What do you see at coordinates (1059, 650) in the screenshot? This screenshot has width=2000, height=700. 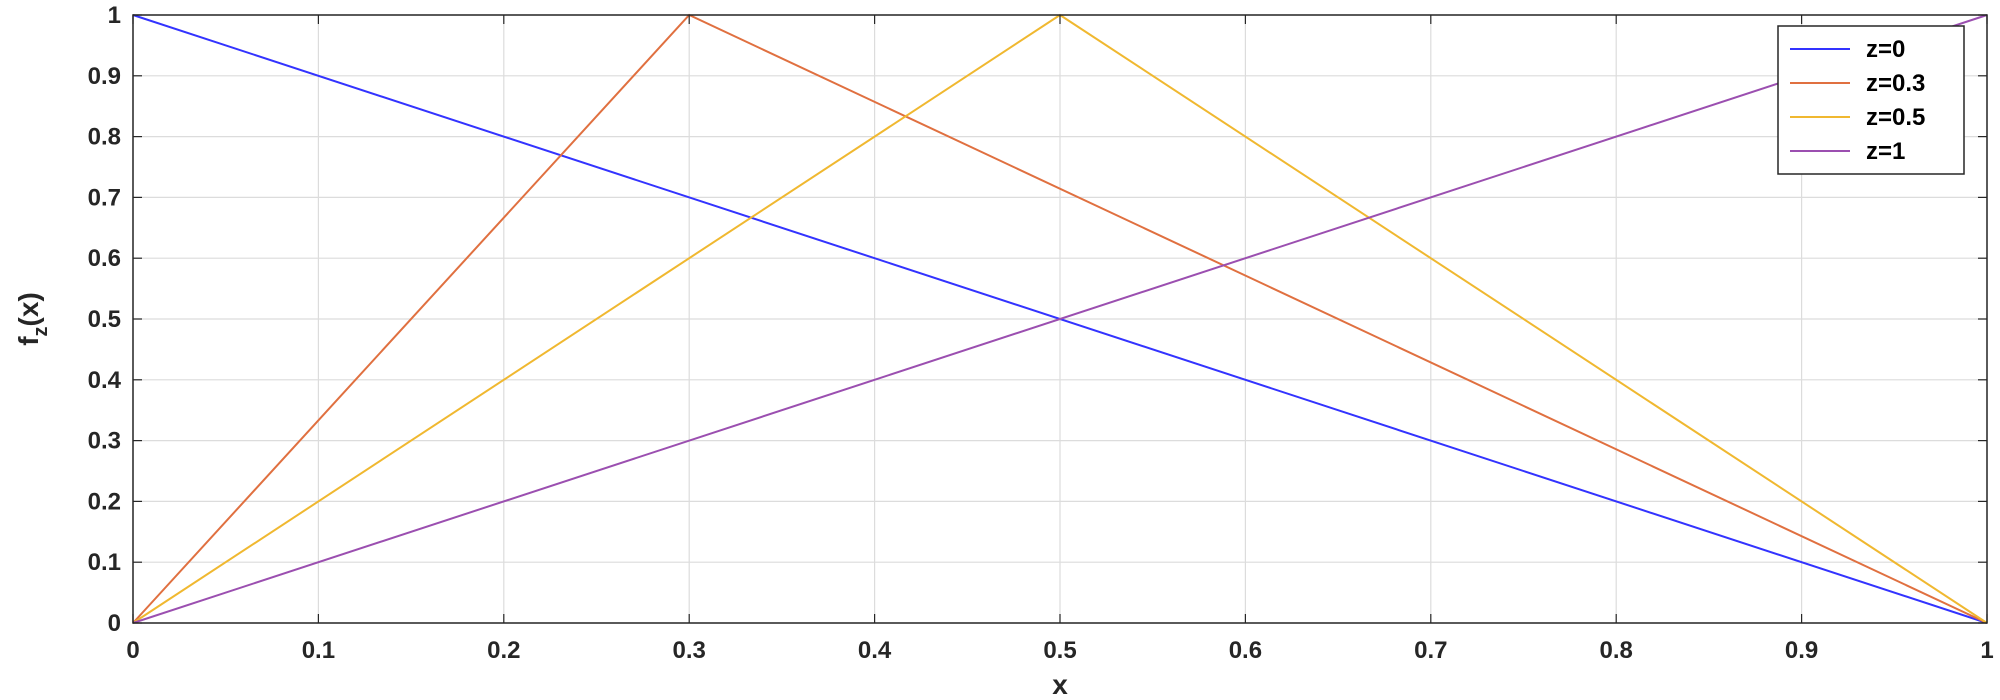 I see `x-tick-label: 0.5` at bounding box center [1059, 650].